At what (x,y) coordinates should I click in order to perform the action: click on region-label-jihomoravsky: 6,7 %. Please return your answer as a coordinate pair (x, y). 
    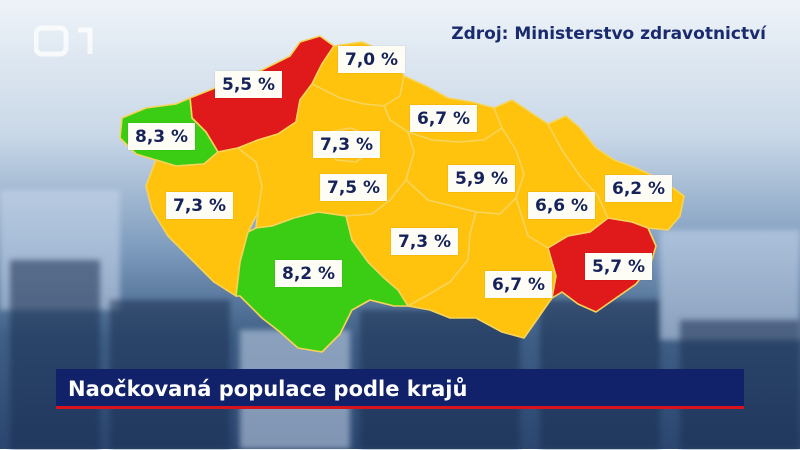
    Looking at the image, I should click on (519, 284).